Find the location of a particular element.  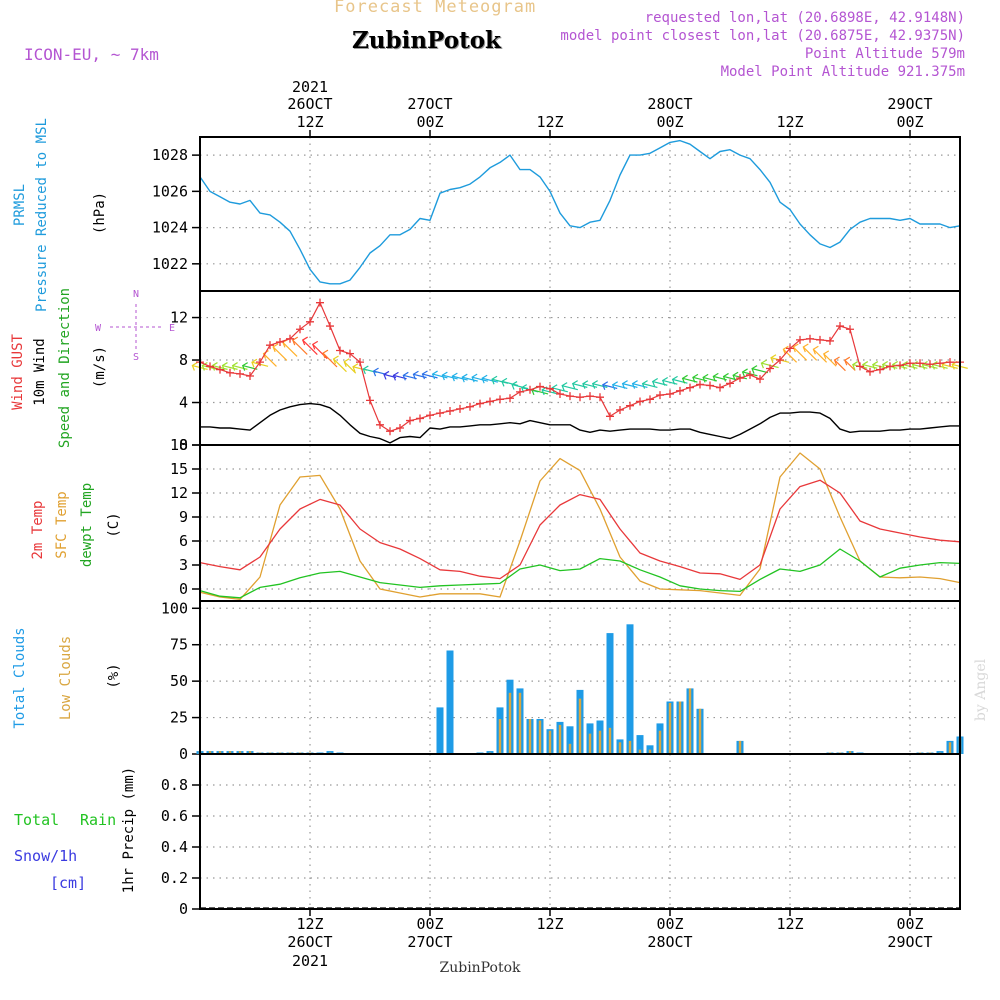

bottom-time-date: 29OCT is located at coordinates (909, 942).